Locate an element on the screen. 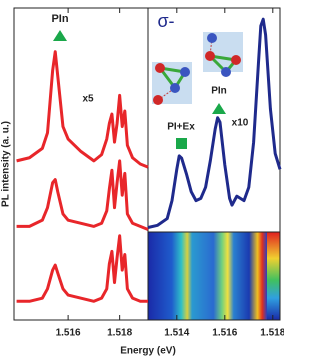 The image size is (320, 359). color-bar is located at coordinates (273, 276).